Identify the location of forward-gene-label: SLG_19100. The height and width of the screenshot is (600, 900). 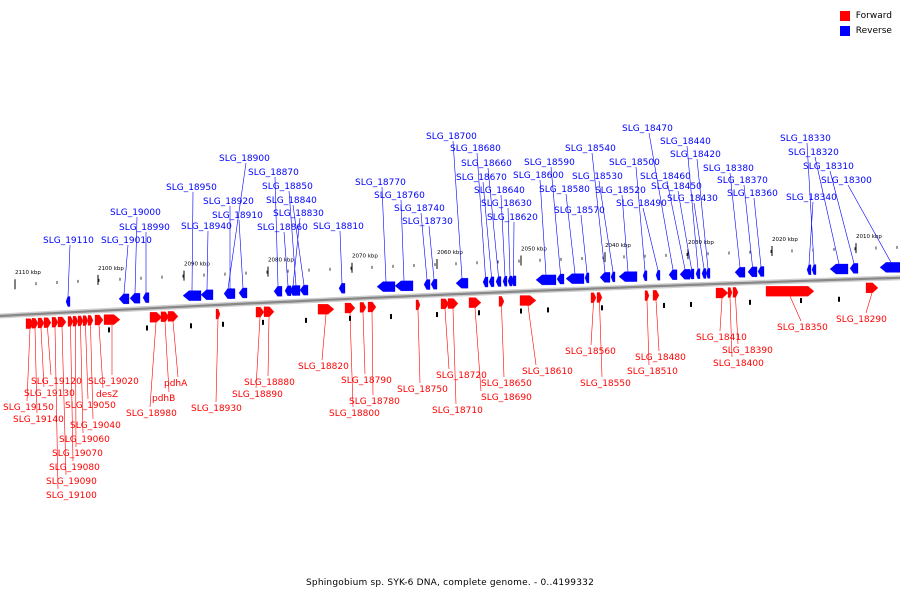
(71, 496).